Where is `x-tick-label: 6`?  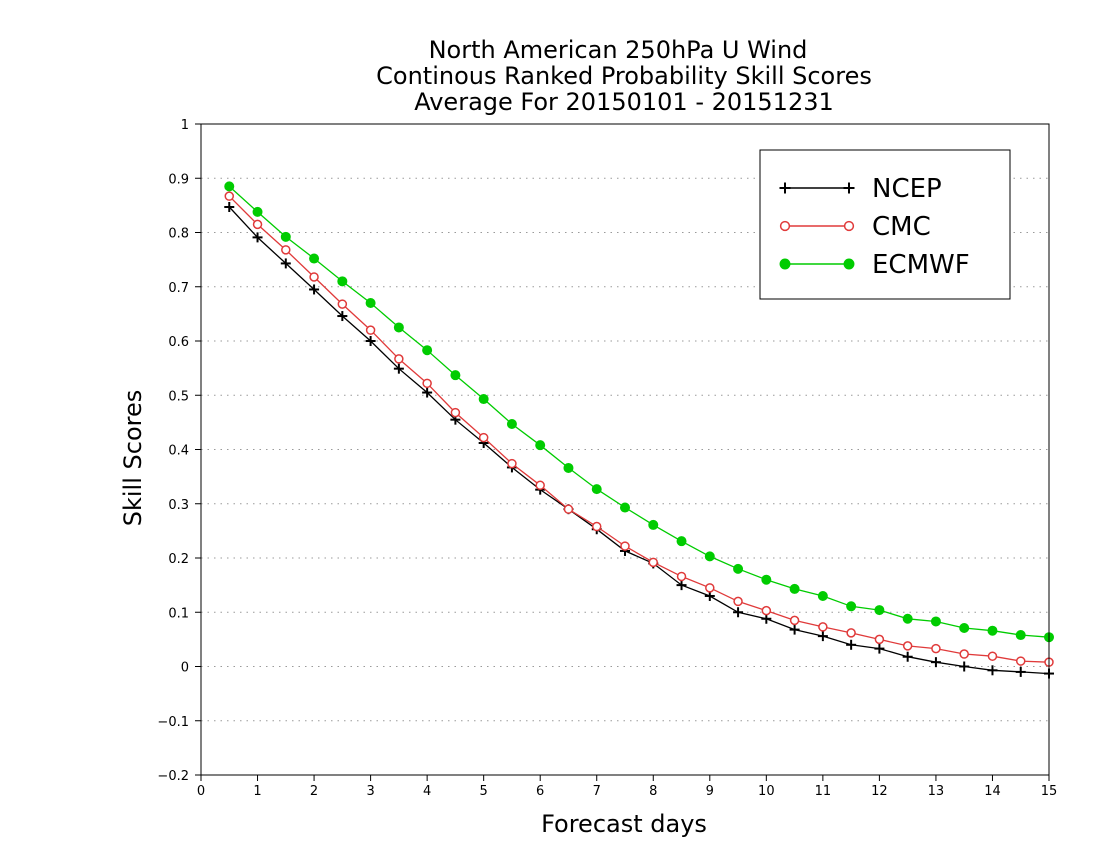 x-tick-label: 6 is located at coordinates (540, 791).